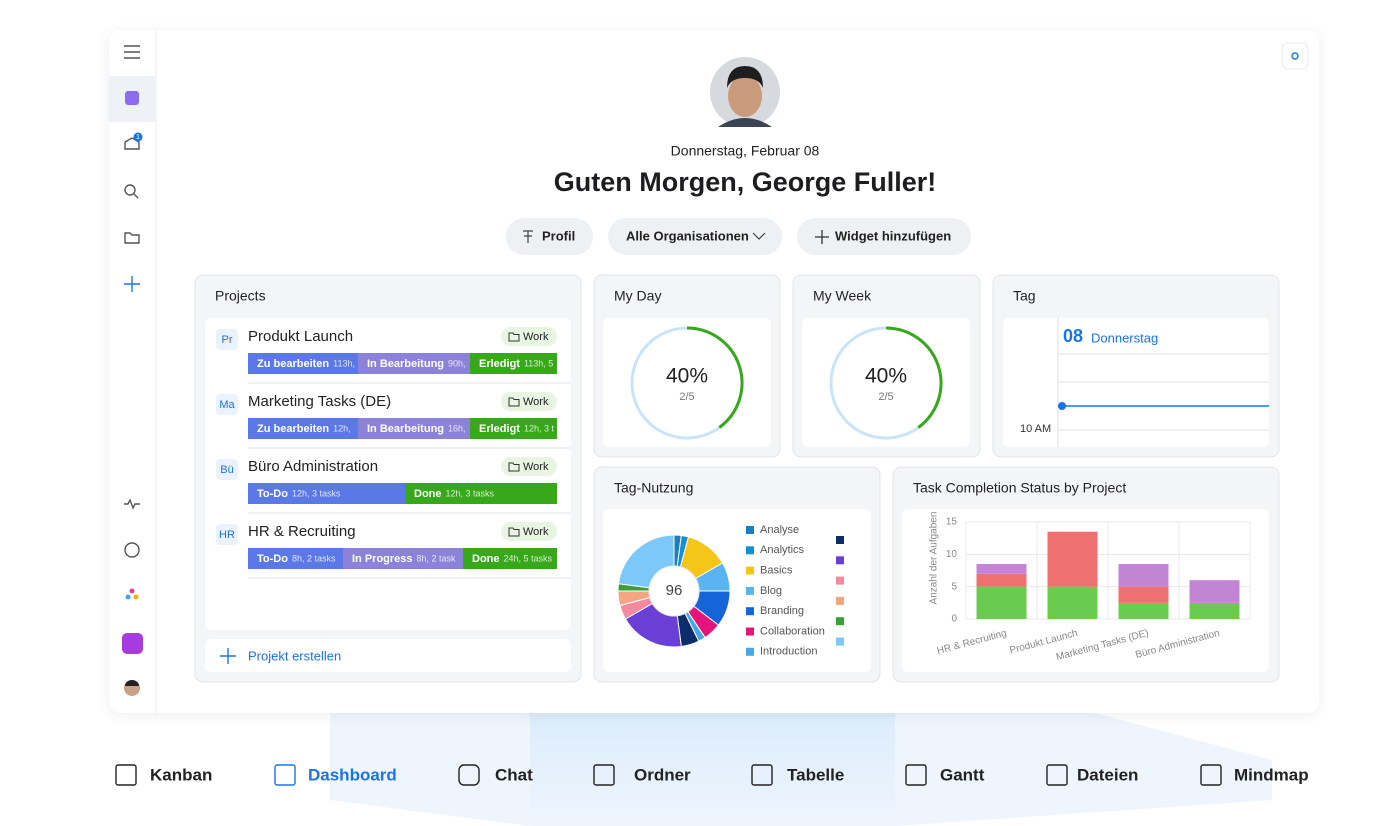  Describe the element at coordinates (344, 363) in the screenshot. I see `segment-detail: 113h,` at that location.